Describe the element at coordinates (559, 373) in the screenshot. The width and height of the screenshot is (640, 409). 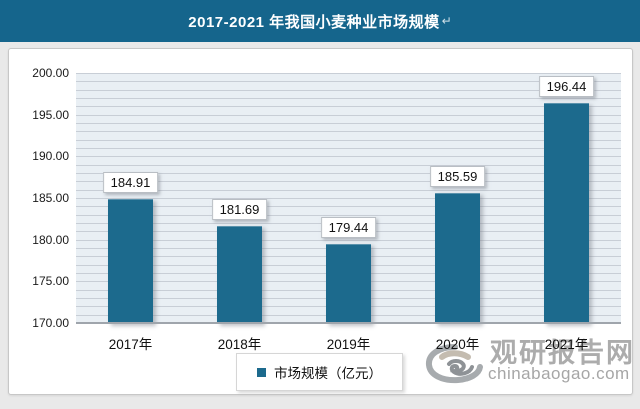
I see `watermark-domain: chinabaogao.com` at that location.